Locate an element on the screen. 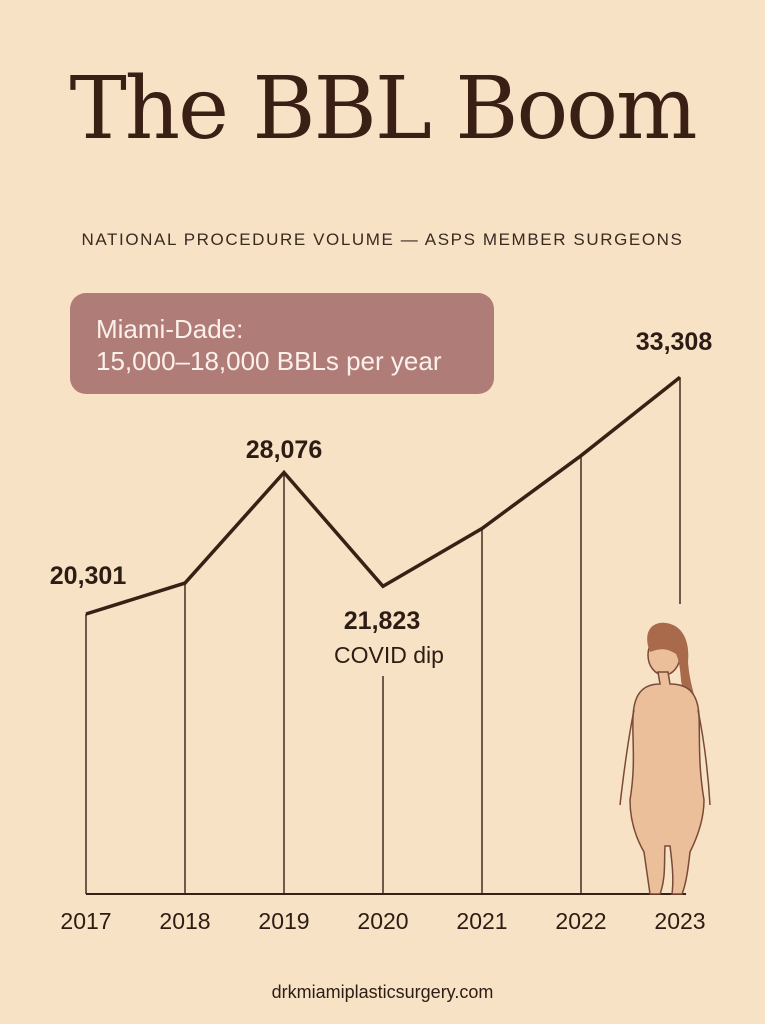 The height and width of the screenshot is (1024, 765). x-tick-2017: 2017 is located at coordinates (85, 921).